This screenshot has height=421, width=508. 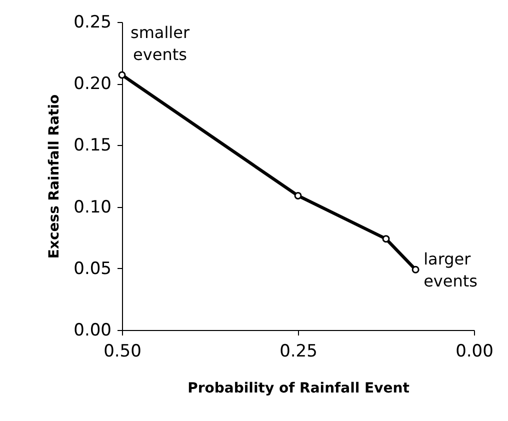 What do you see at coordinates (299, 352) in the screenshot?
I see `x-tick-label: 0.25` at bounding box center [299, 352].